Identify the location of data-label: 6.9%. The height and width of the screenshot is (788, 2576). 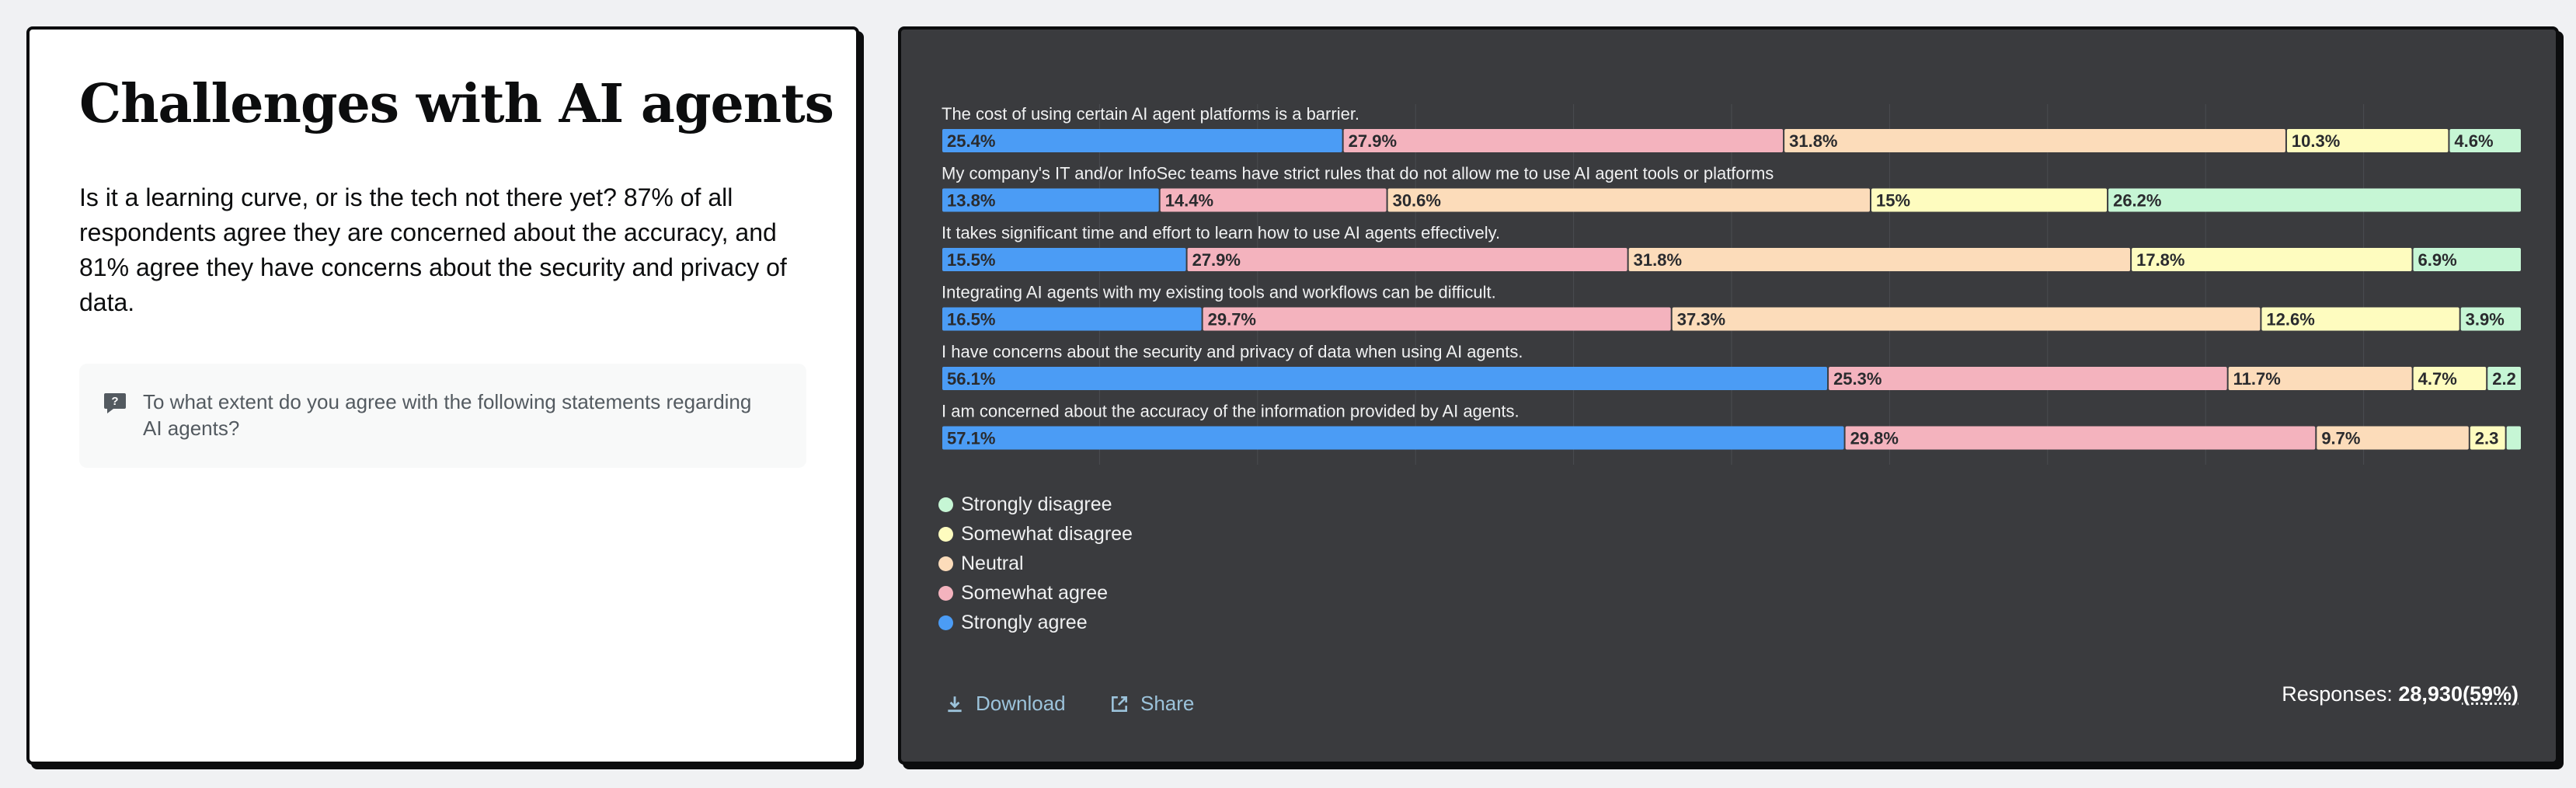
(2437, 260).